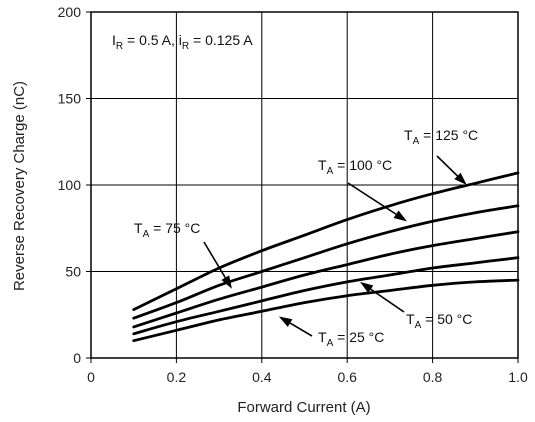 The height and width of the screenshot is (422, 535). What do you see at coordinates (73, 272) in the screenshot?
I see `y-tick-label: 50` at bounding box center [73, 272].